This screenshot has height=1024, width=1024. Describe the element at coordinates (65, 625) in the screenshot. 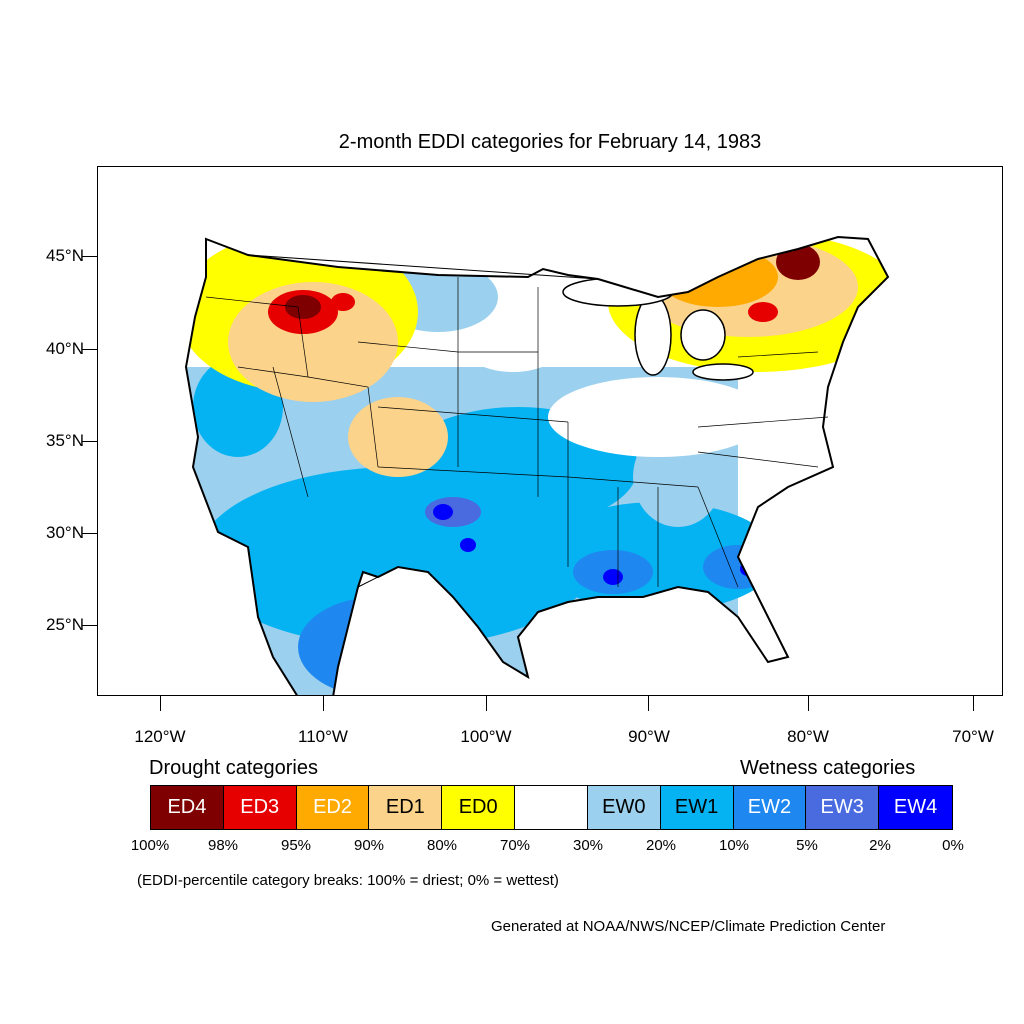

I see `lat-label-25n: 25°N` at that location.